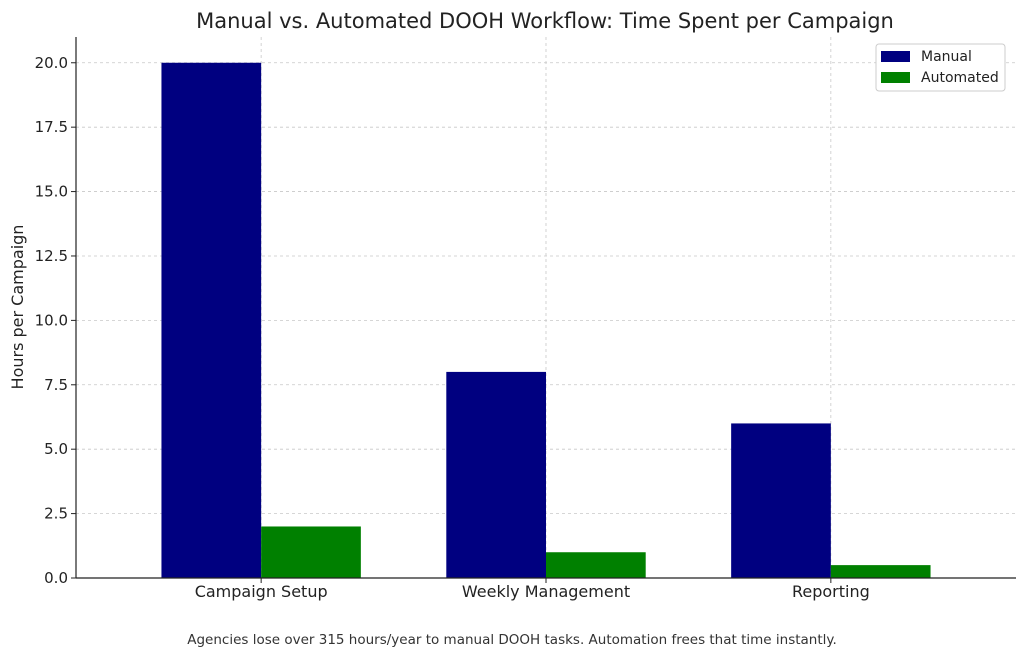 Image resolution: width=1024 pixels, height=660 pixels. What do you see at coordinates (946, 57) in the screenshot?
I see `legend-label-manual: Manual` at bounding box center [946, 57].